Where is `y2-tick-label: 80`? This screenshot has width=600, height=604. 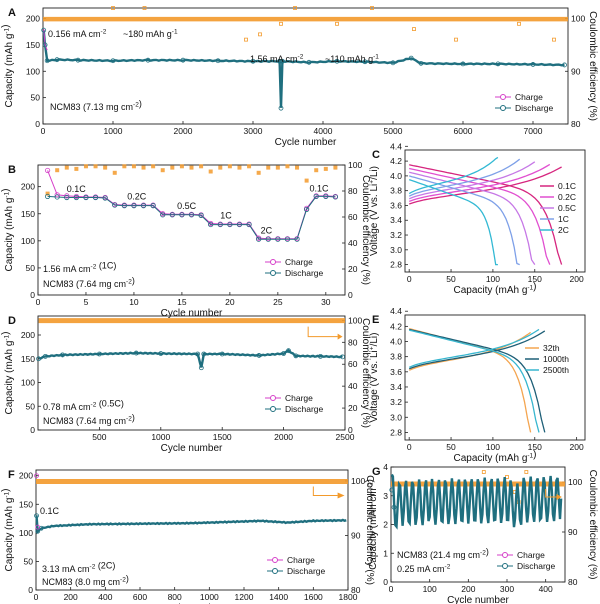
y2-tick-label: 80 is located at coordinates (576, 124).